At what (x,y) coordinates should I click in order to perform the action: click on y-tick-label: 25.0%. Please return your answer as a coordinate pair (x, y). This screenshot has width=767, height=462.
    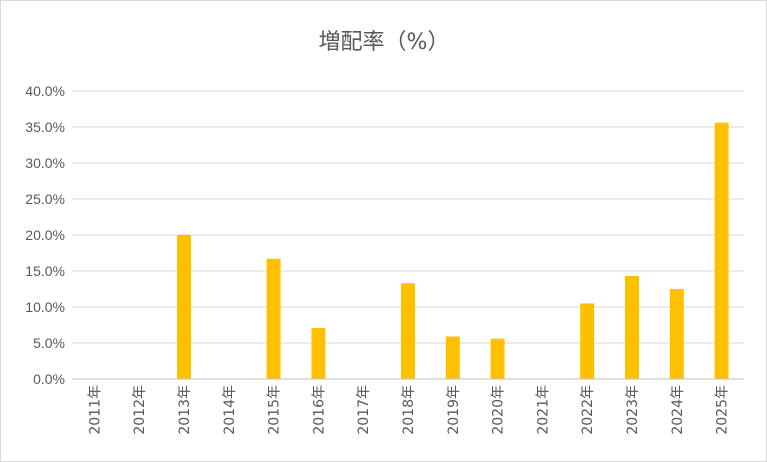
    Looking at the image, I should click on (45, 199).